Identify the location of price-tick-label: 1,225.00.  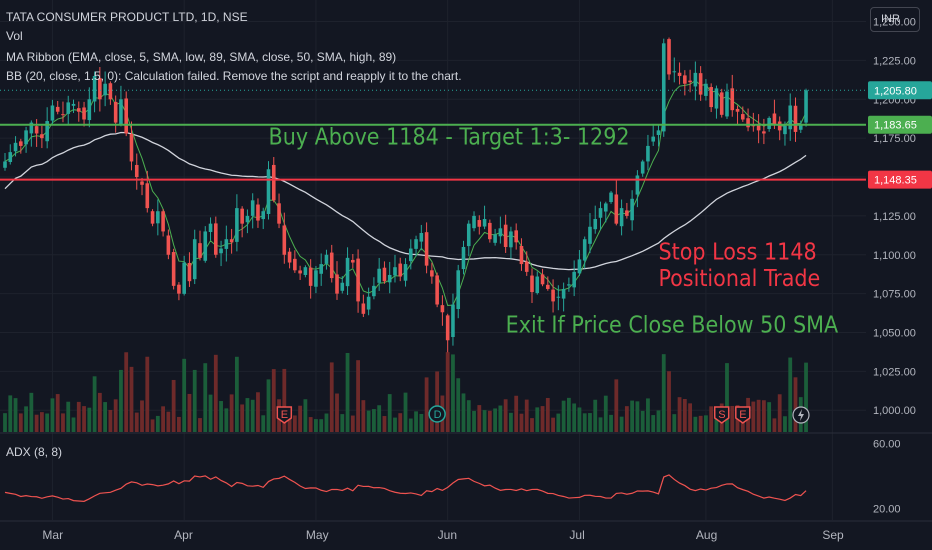
(894, 61).